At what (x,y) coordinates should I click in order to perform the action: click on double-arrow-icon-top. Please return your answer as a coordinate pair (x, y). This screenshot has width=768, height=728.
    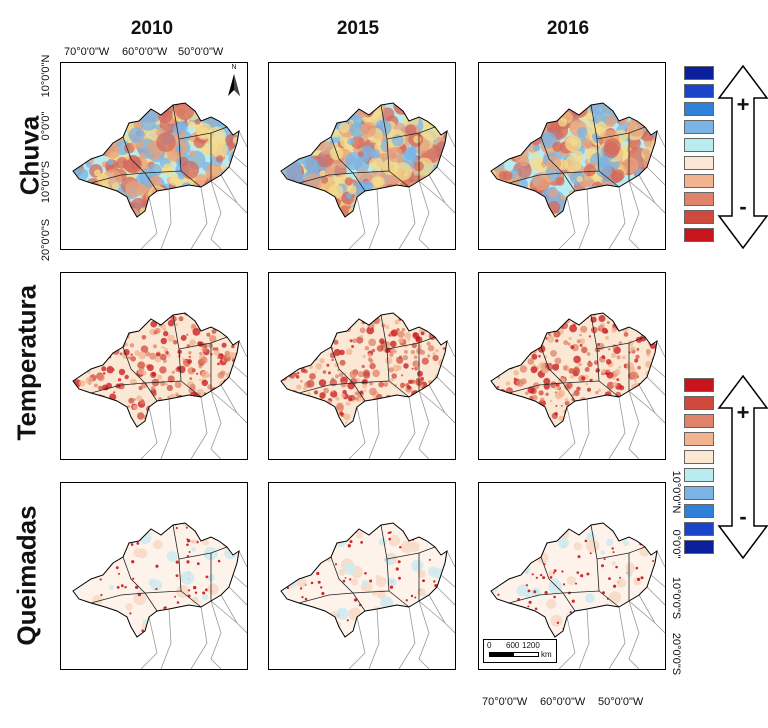
    Looking at the image, I should click on (742, 157).